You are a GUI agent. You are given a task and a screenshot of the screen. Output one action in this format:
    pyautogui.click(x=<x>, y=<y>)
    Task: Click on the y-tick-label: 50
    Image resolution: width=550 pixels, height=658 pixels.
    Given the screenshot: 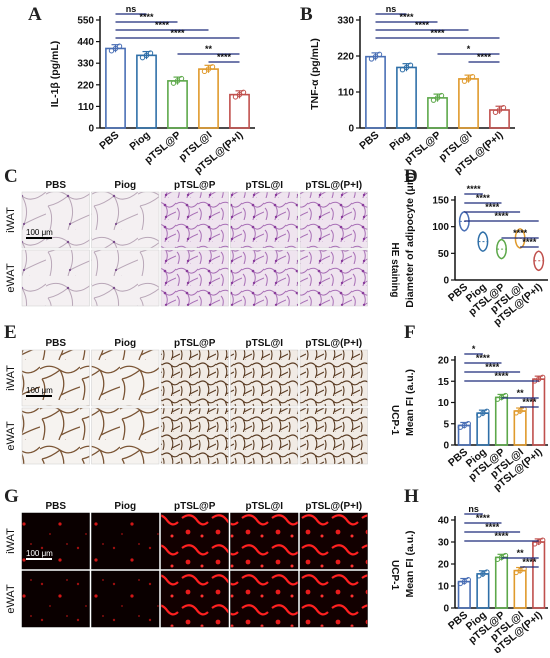 What is the action you would take?
    pyautogui.click(x=444, y=254)
    